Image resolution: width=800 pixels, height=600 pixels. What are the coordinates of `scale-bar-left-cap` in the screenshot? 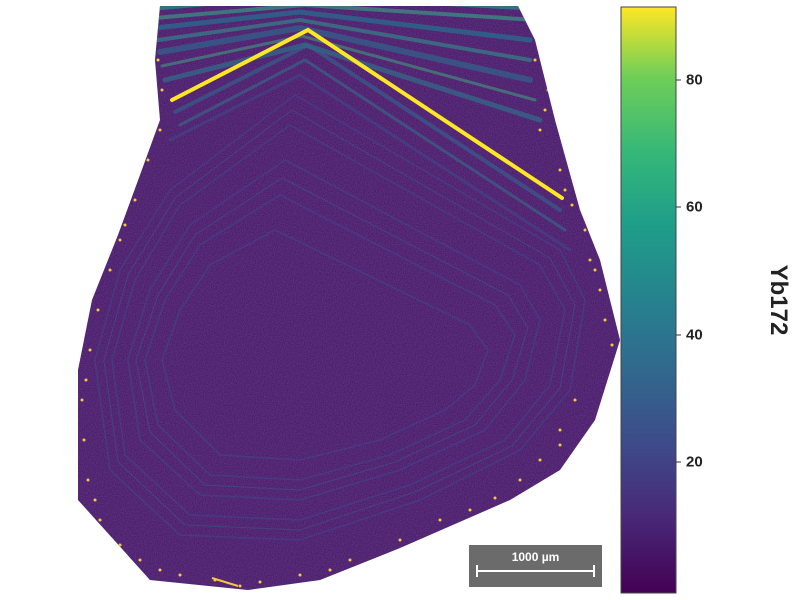 It's located at (477, 571).